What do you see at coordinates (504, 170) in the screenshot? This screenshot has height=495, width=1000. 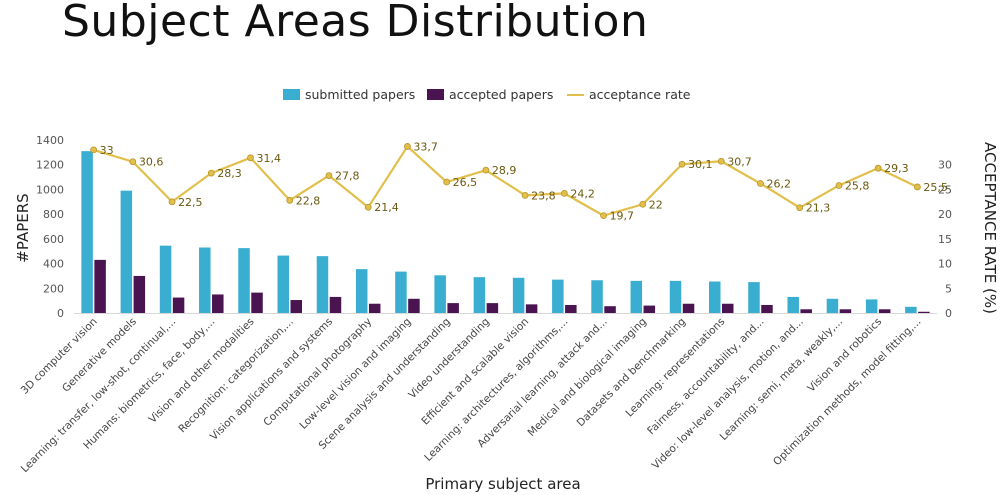 I see `rate-data-label: 28,9` at bounding box center [504, 170].